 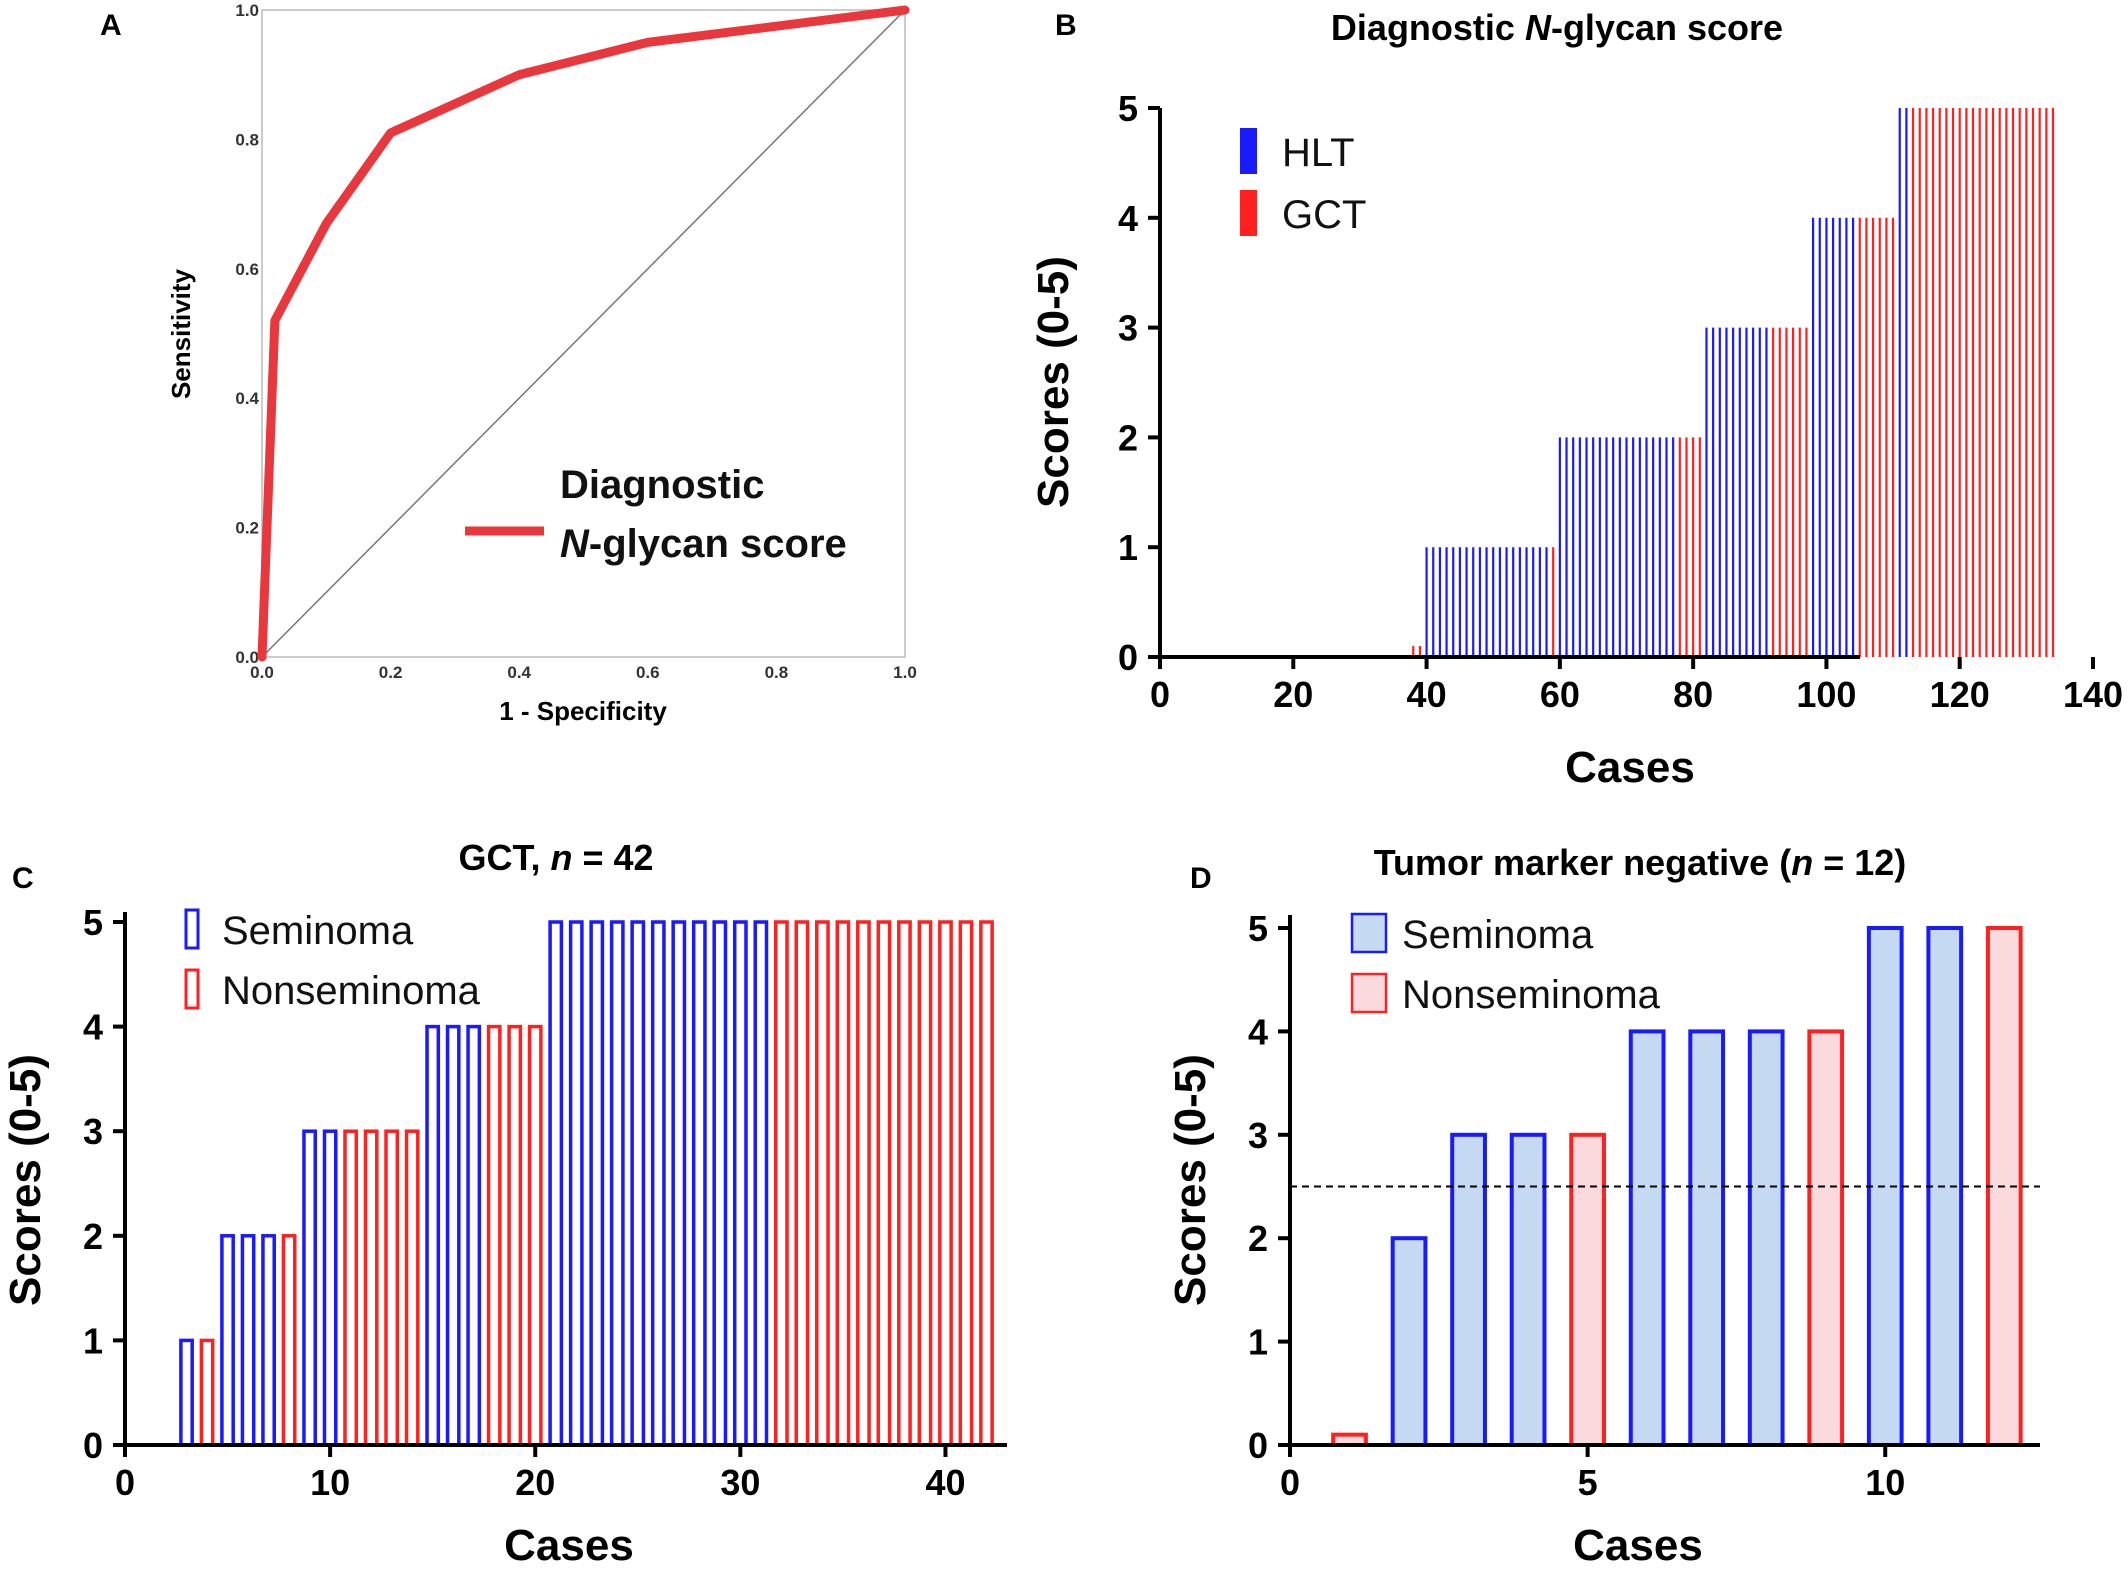 I want to click on legend-swatch-nonseminoma, so click(x=192, y=989).